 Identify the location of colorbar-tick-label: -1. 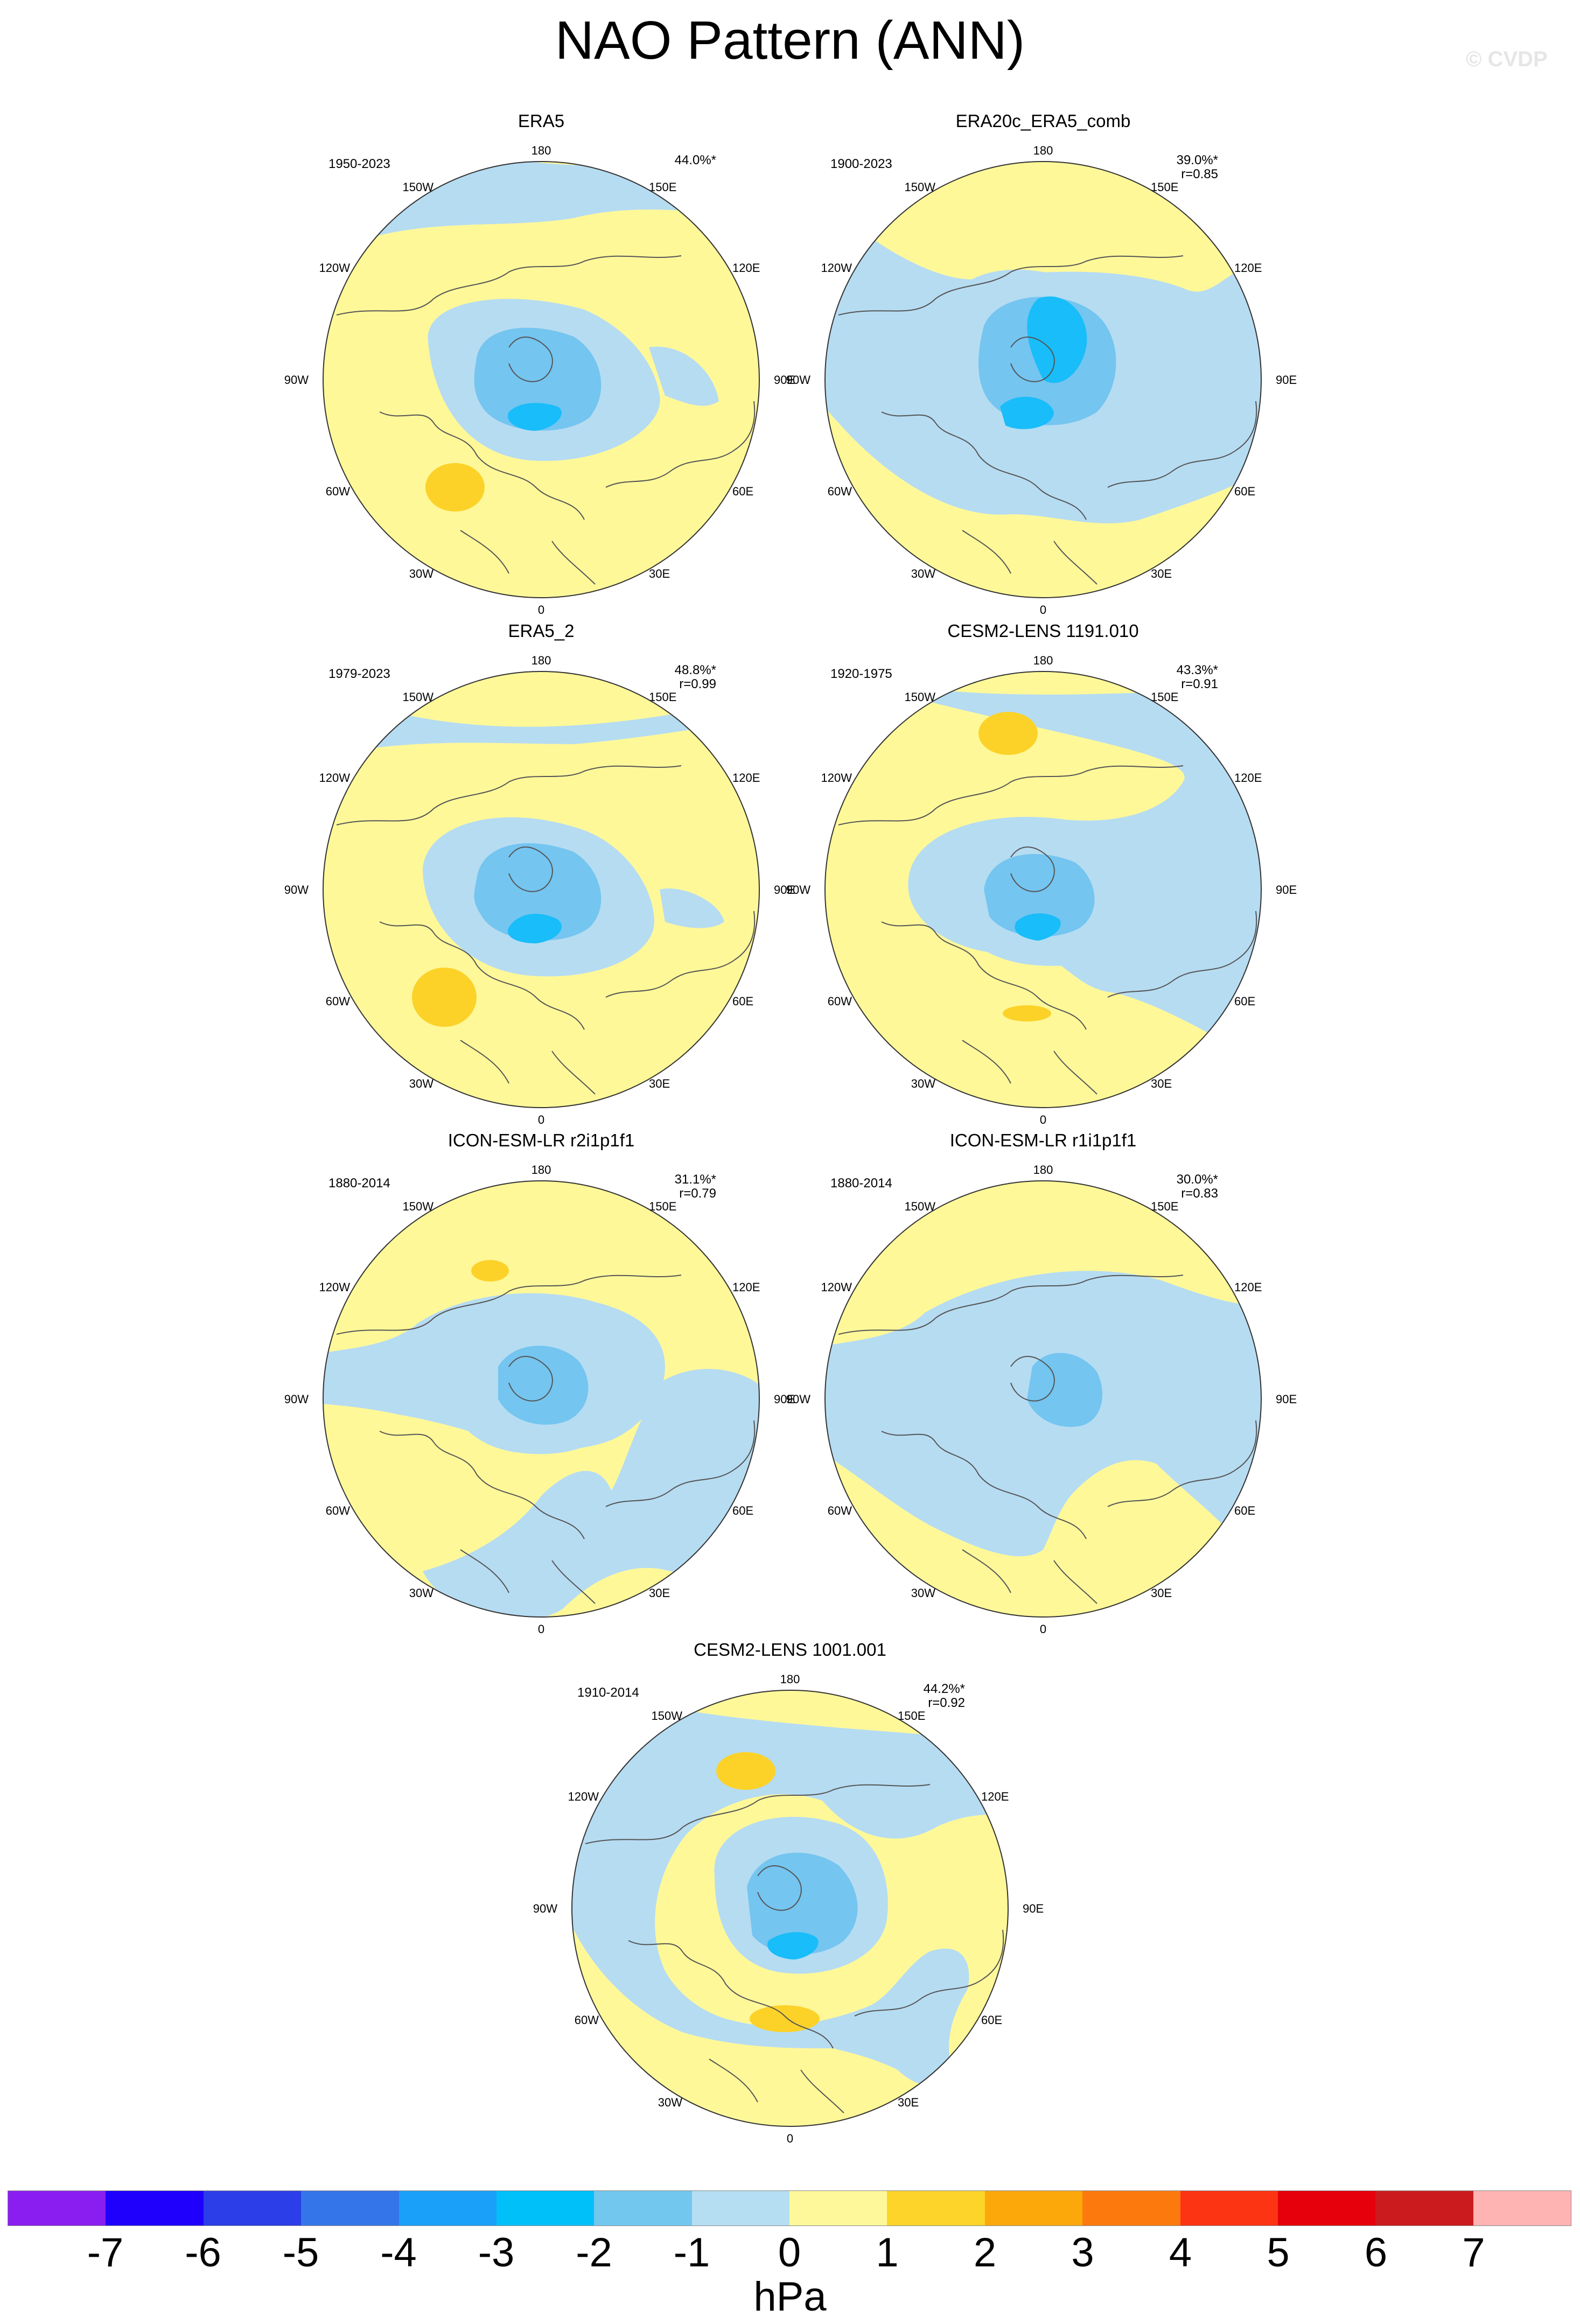
(691, 2253).